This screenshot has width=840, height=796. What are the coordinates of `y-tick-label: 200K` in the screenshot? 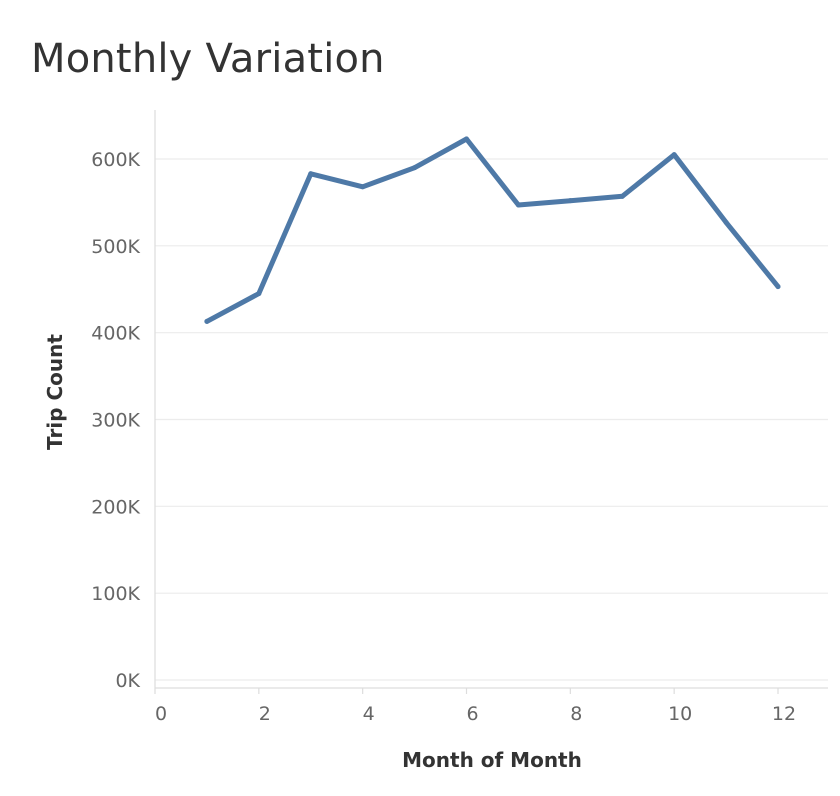 It's located at (115, 507).